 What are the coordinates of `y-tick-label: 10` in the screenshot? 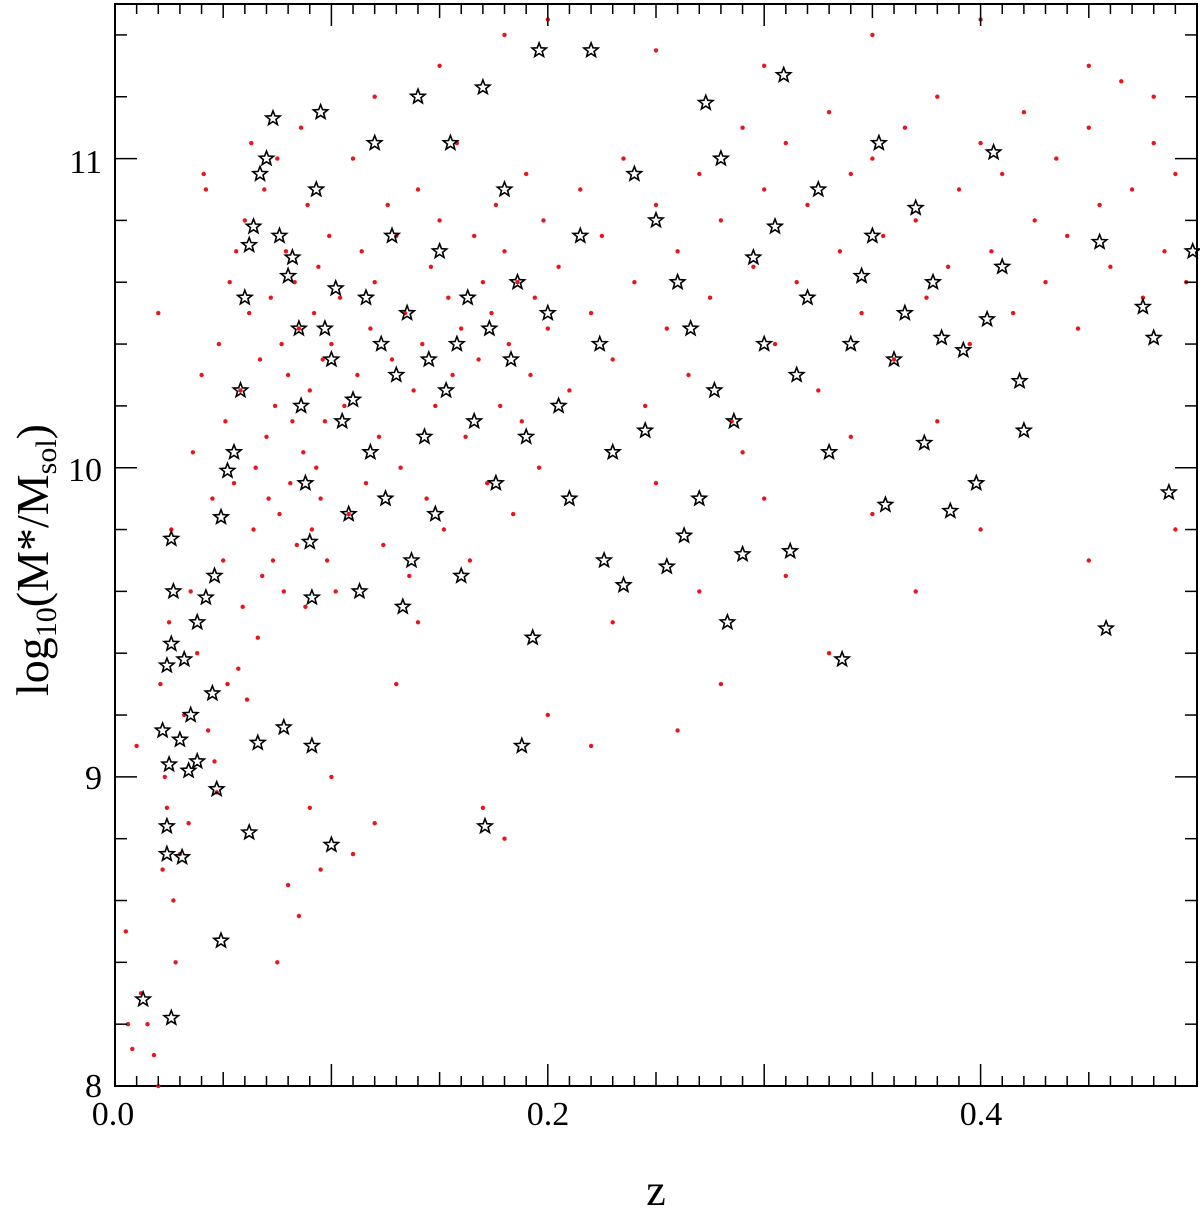 It's located at (85, 470).